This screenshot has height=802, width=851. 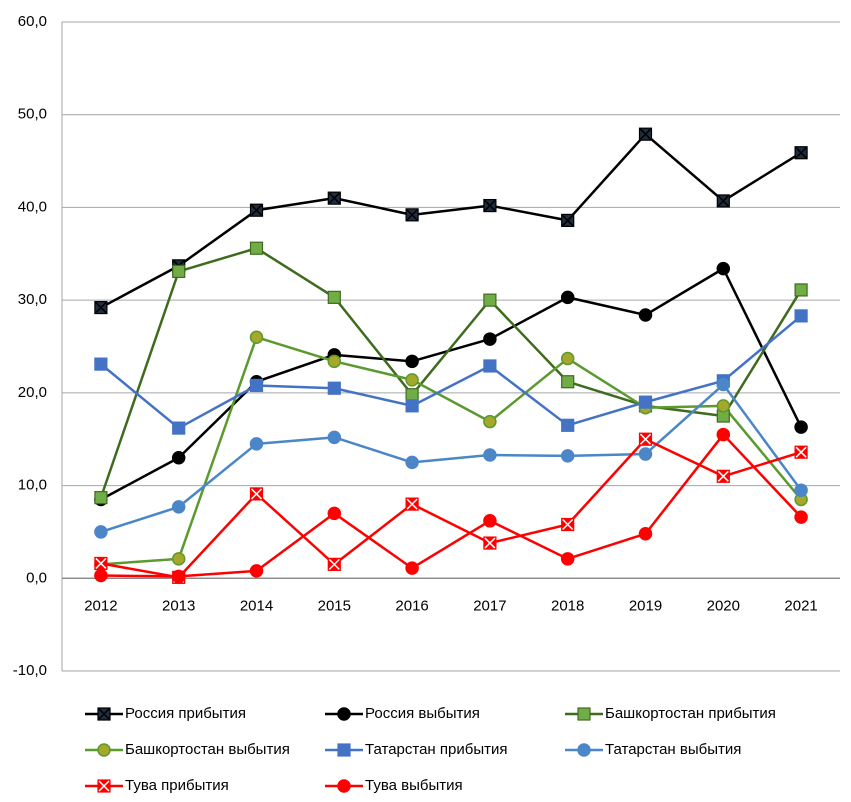 What do you see at coordinates (100, 605) in the screenshot?
I see `x-tick-label: 2012` at bounding box center [100, 605].